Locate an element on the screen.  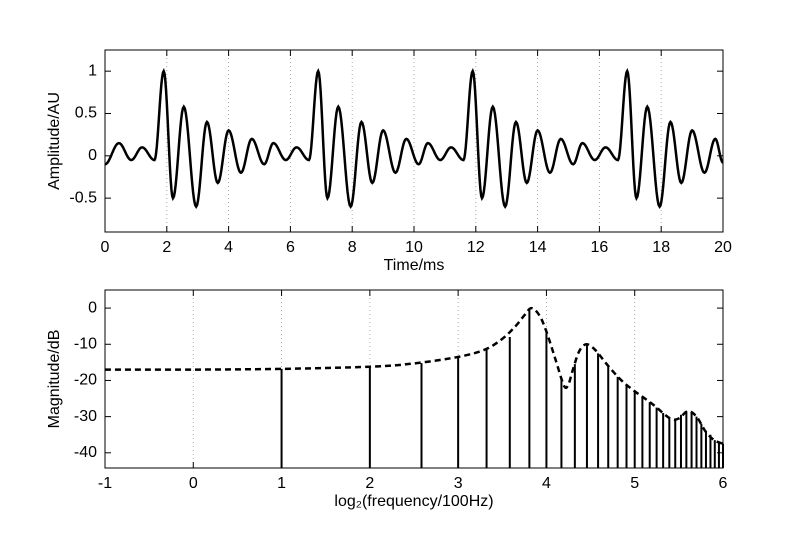
x-tick-label: 10 is located at coordinates (414, 247).